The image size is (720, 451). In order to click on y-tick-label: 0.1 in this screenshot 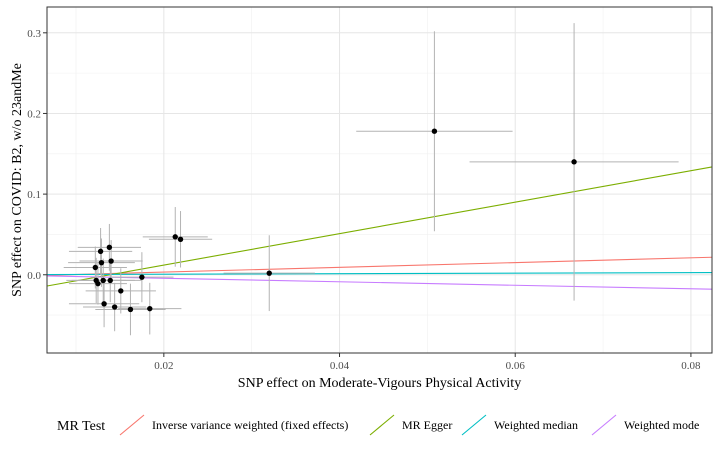, I will do `click(34, 195)`.